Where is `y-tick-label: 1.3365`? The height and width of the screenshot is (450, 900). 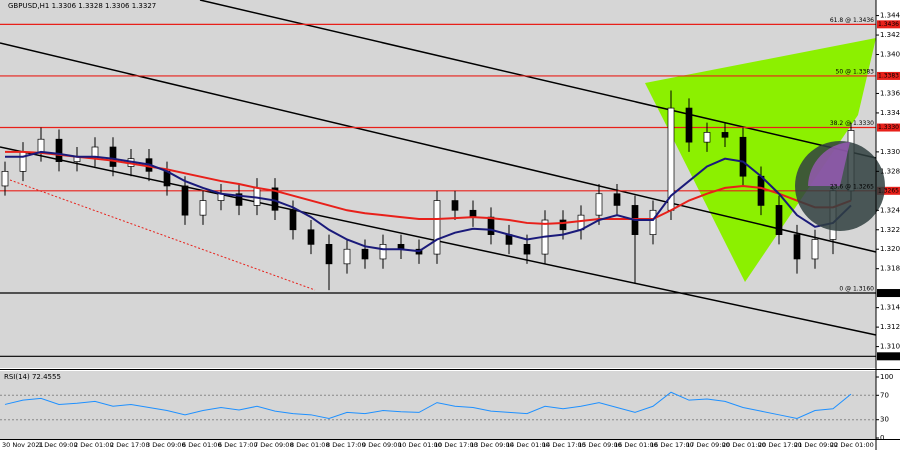 y-tick-label: 1.3365 is located at coordinates (890, 93).